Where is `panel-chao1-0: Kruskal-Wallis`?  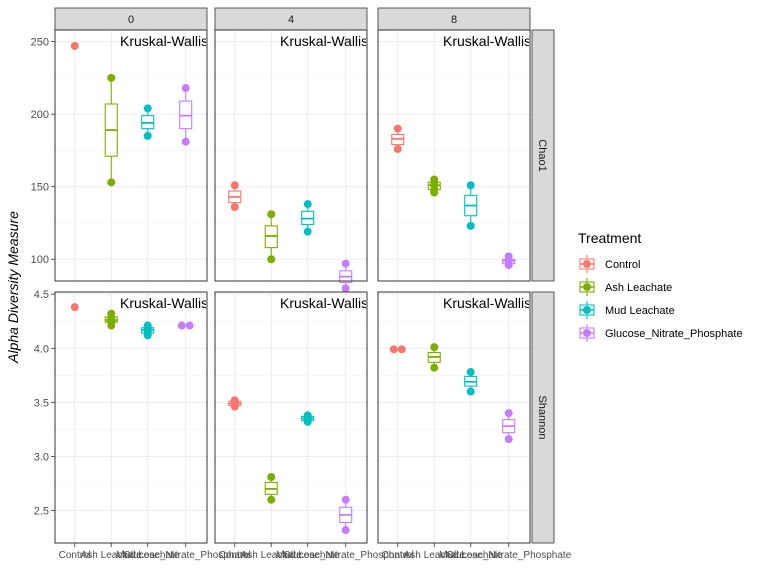 panel-chao1-0: Kruskal-Wallis is located at coordinates (131, 155).